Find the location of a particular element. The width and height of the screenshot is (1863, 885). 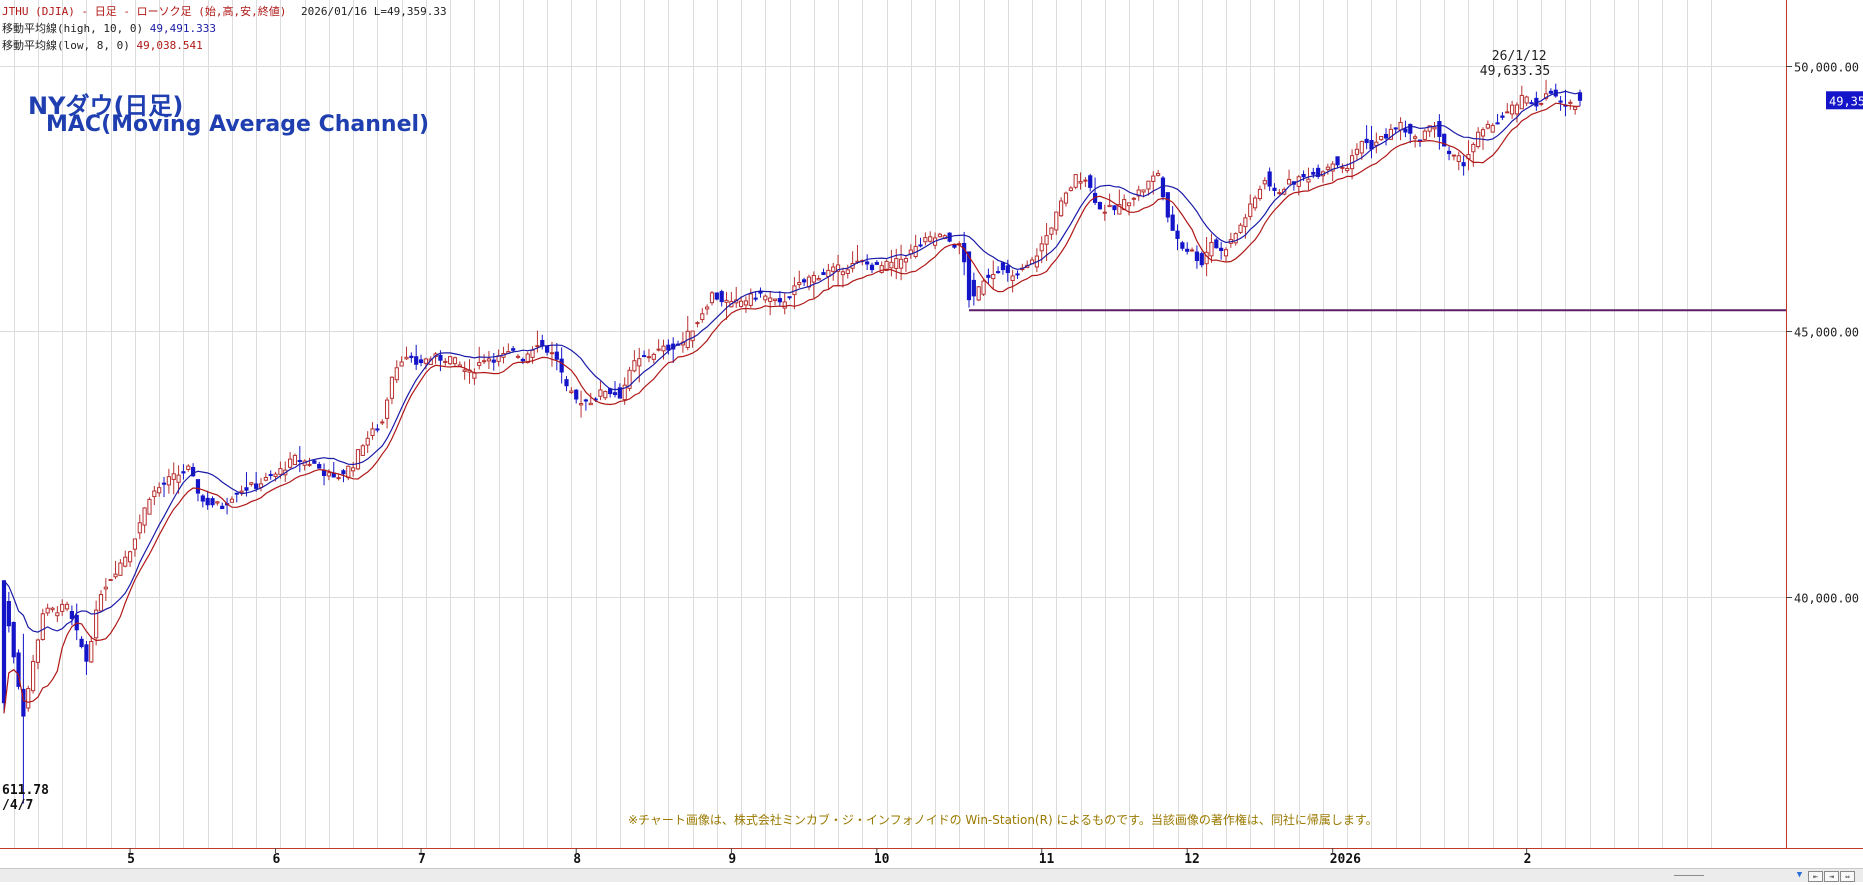

scroll-thumb is located at coordinates (1689, 875).